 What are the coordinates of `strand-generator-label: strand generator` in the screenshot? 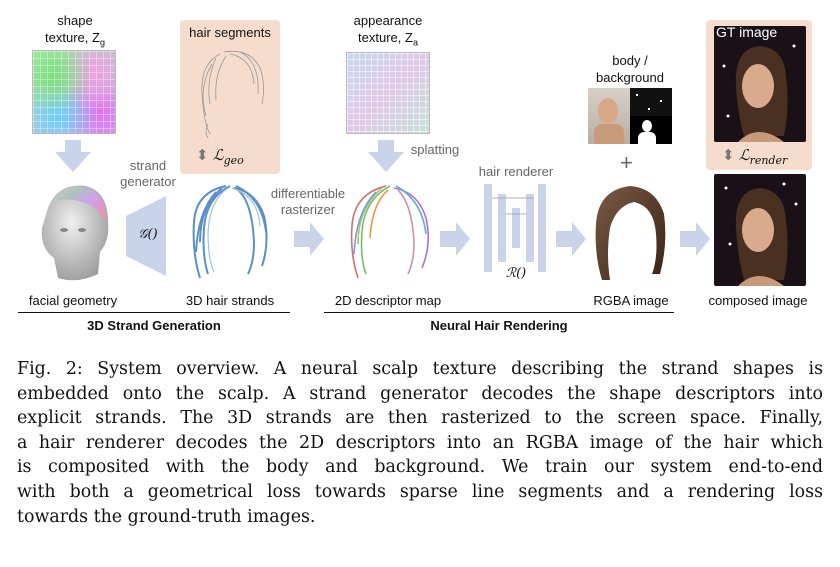 It's located at (148, 173).